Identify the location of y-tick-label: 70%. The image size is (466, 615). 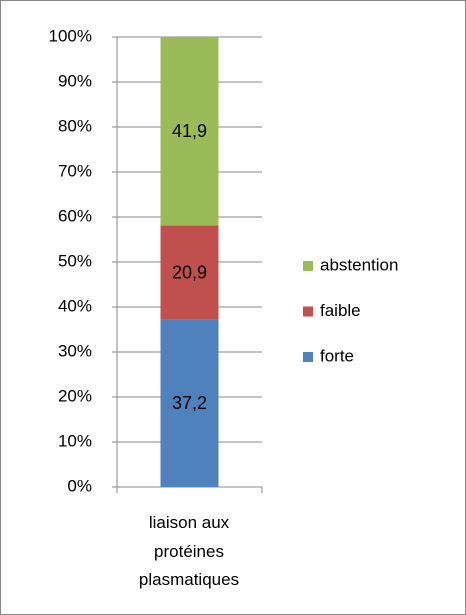
(75, 170).